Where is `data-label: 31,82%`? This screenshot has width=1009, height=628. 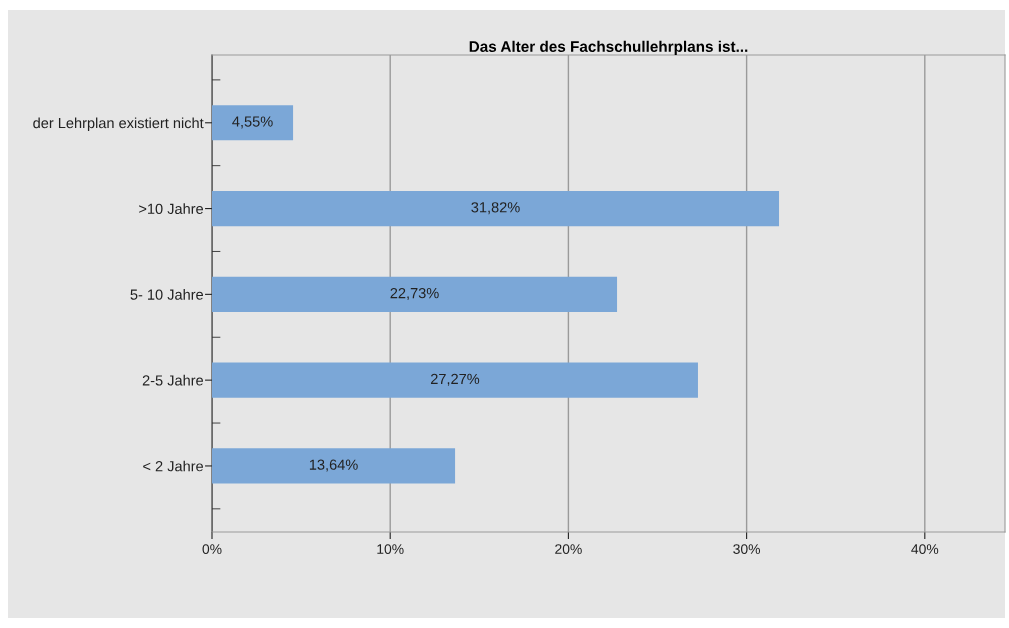 data-label: 31,82% is located at coordinates (495, 208).